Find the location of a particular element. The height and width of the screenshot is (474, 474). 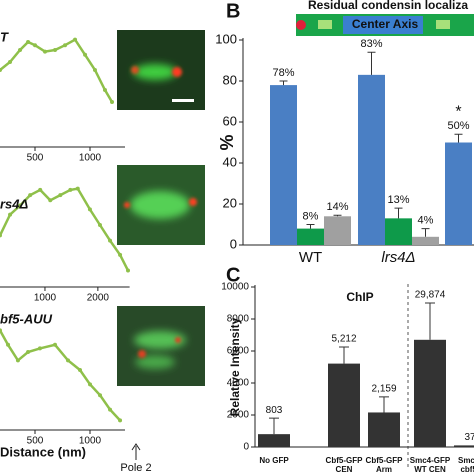

x-tick-label: No GFP is located at coordinates (274, 460).